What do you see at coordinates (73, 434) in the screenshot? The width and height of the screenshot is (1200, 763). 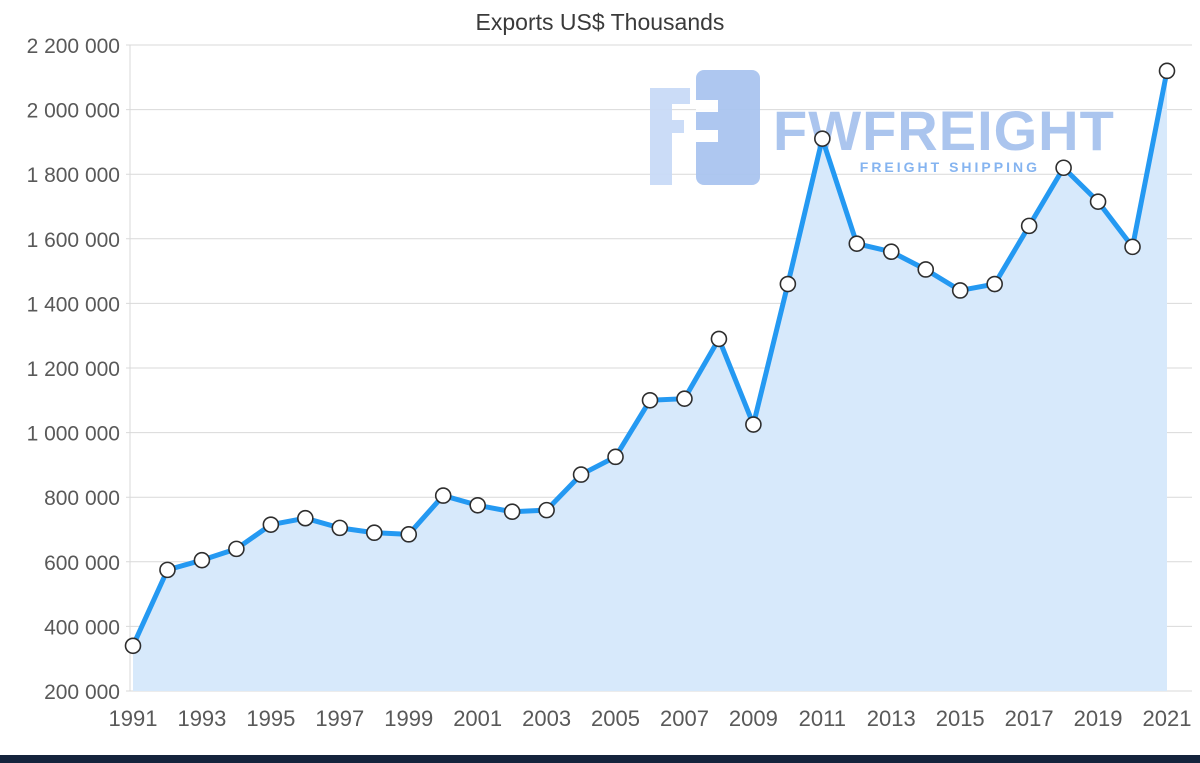 I see `y-axis-tick-label: 1 000 000` at bounding box center [73, 434].